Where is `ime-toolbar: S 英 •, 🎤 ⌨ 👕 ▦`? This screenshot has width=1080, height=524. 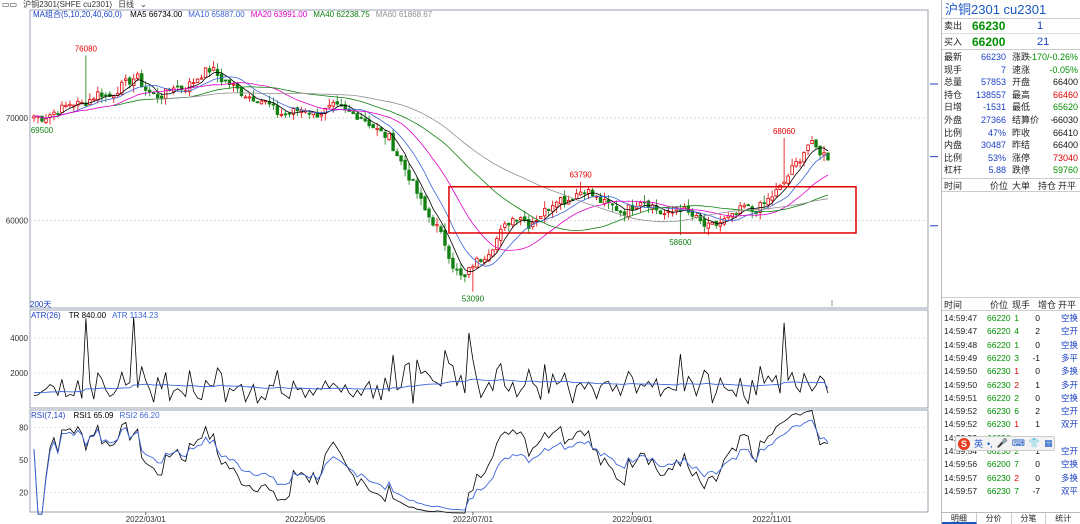 ime-toolbar: S 英 •, 🎤 ⌨ 👕 ▦ is located at coordinates (1005, 443).